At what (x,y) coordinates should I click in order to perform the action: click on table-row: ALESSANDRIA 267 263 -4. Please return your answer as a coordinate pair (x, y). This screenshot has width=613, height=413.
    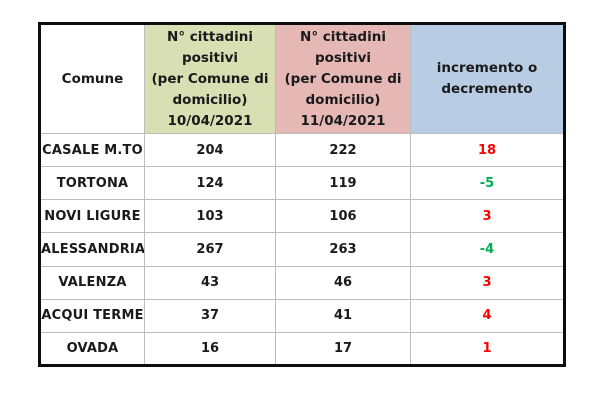
    Looking at the image, I should click on (302, 249).